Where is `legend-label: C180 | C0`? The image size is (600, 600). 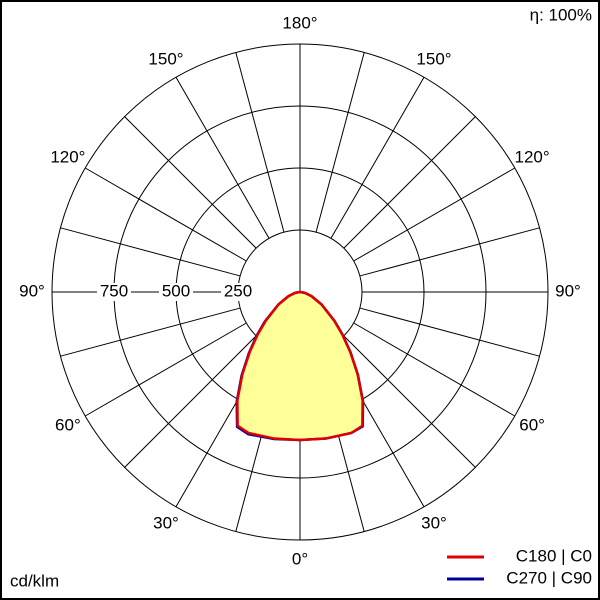
legend-label: C180 | C0 is located at coordinates (554, 555).